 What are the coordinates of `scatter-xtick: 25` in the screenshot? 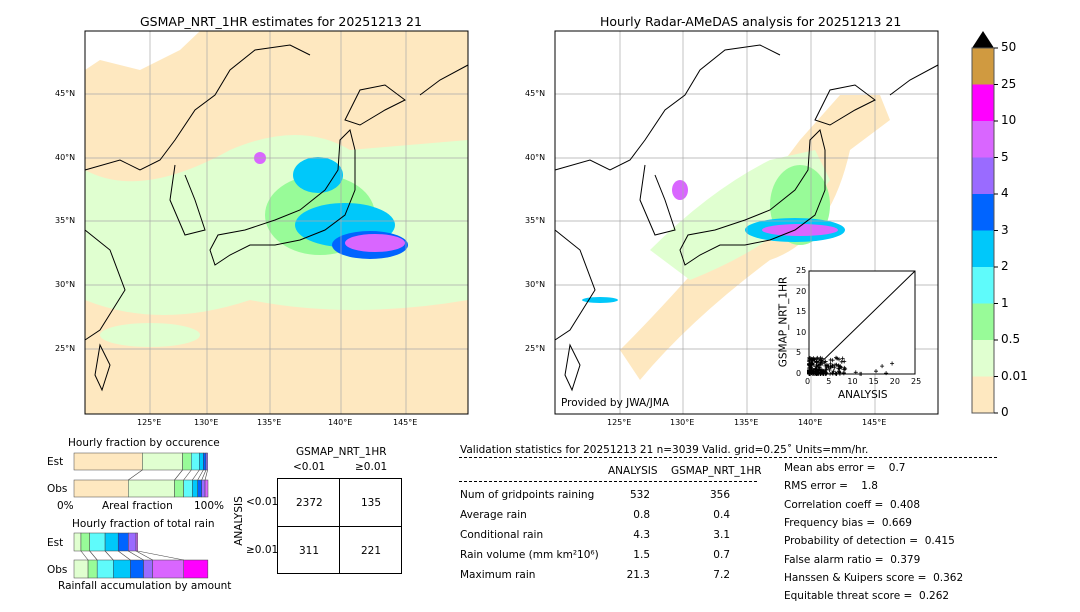 It's located at (916, 381).